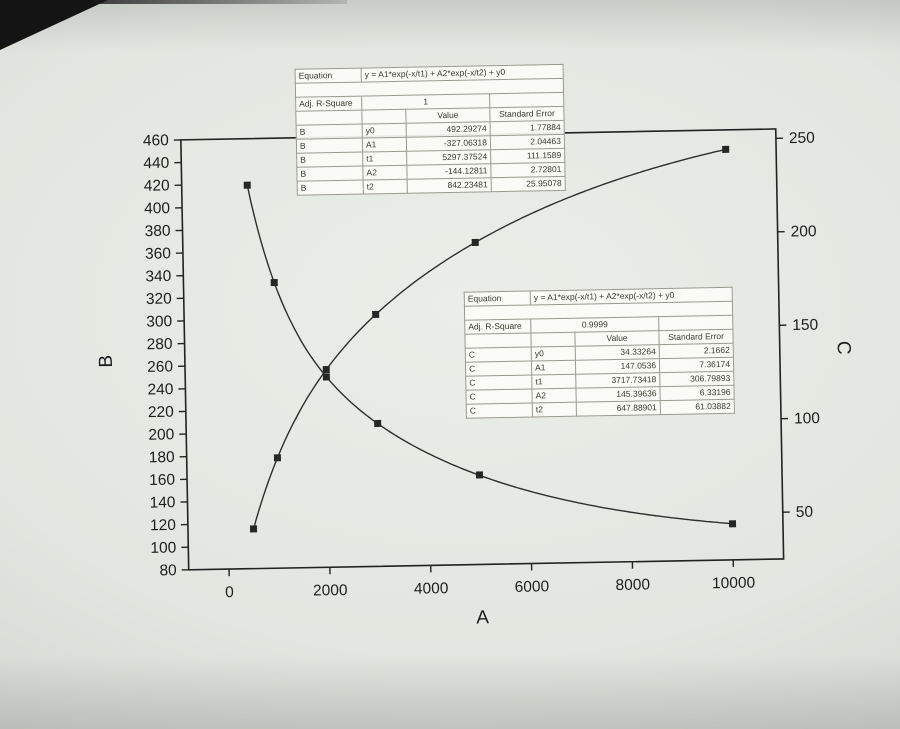  I want to click on value-cell: 34.33264, so click(617, 352).